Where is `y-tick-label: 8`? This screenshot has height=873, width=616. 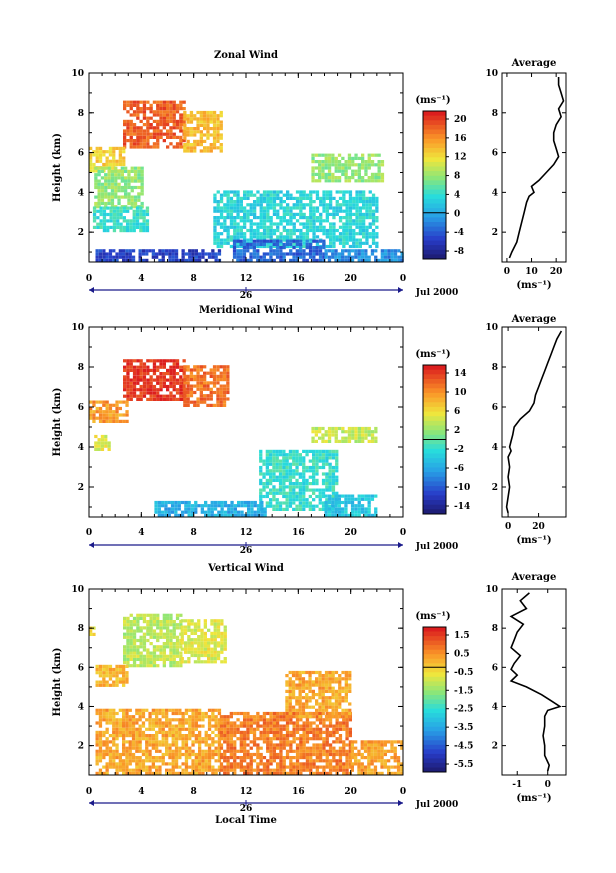 y-tick-label: 8 is located at coordinates (81, 114).